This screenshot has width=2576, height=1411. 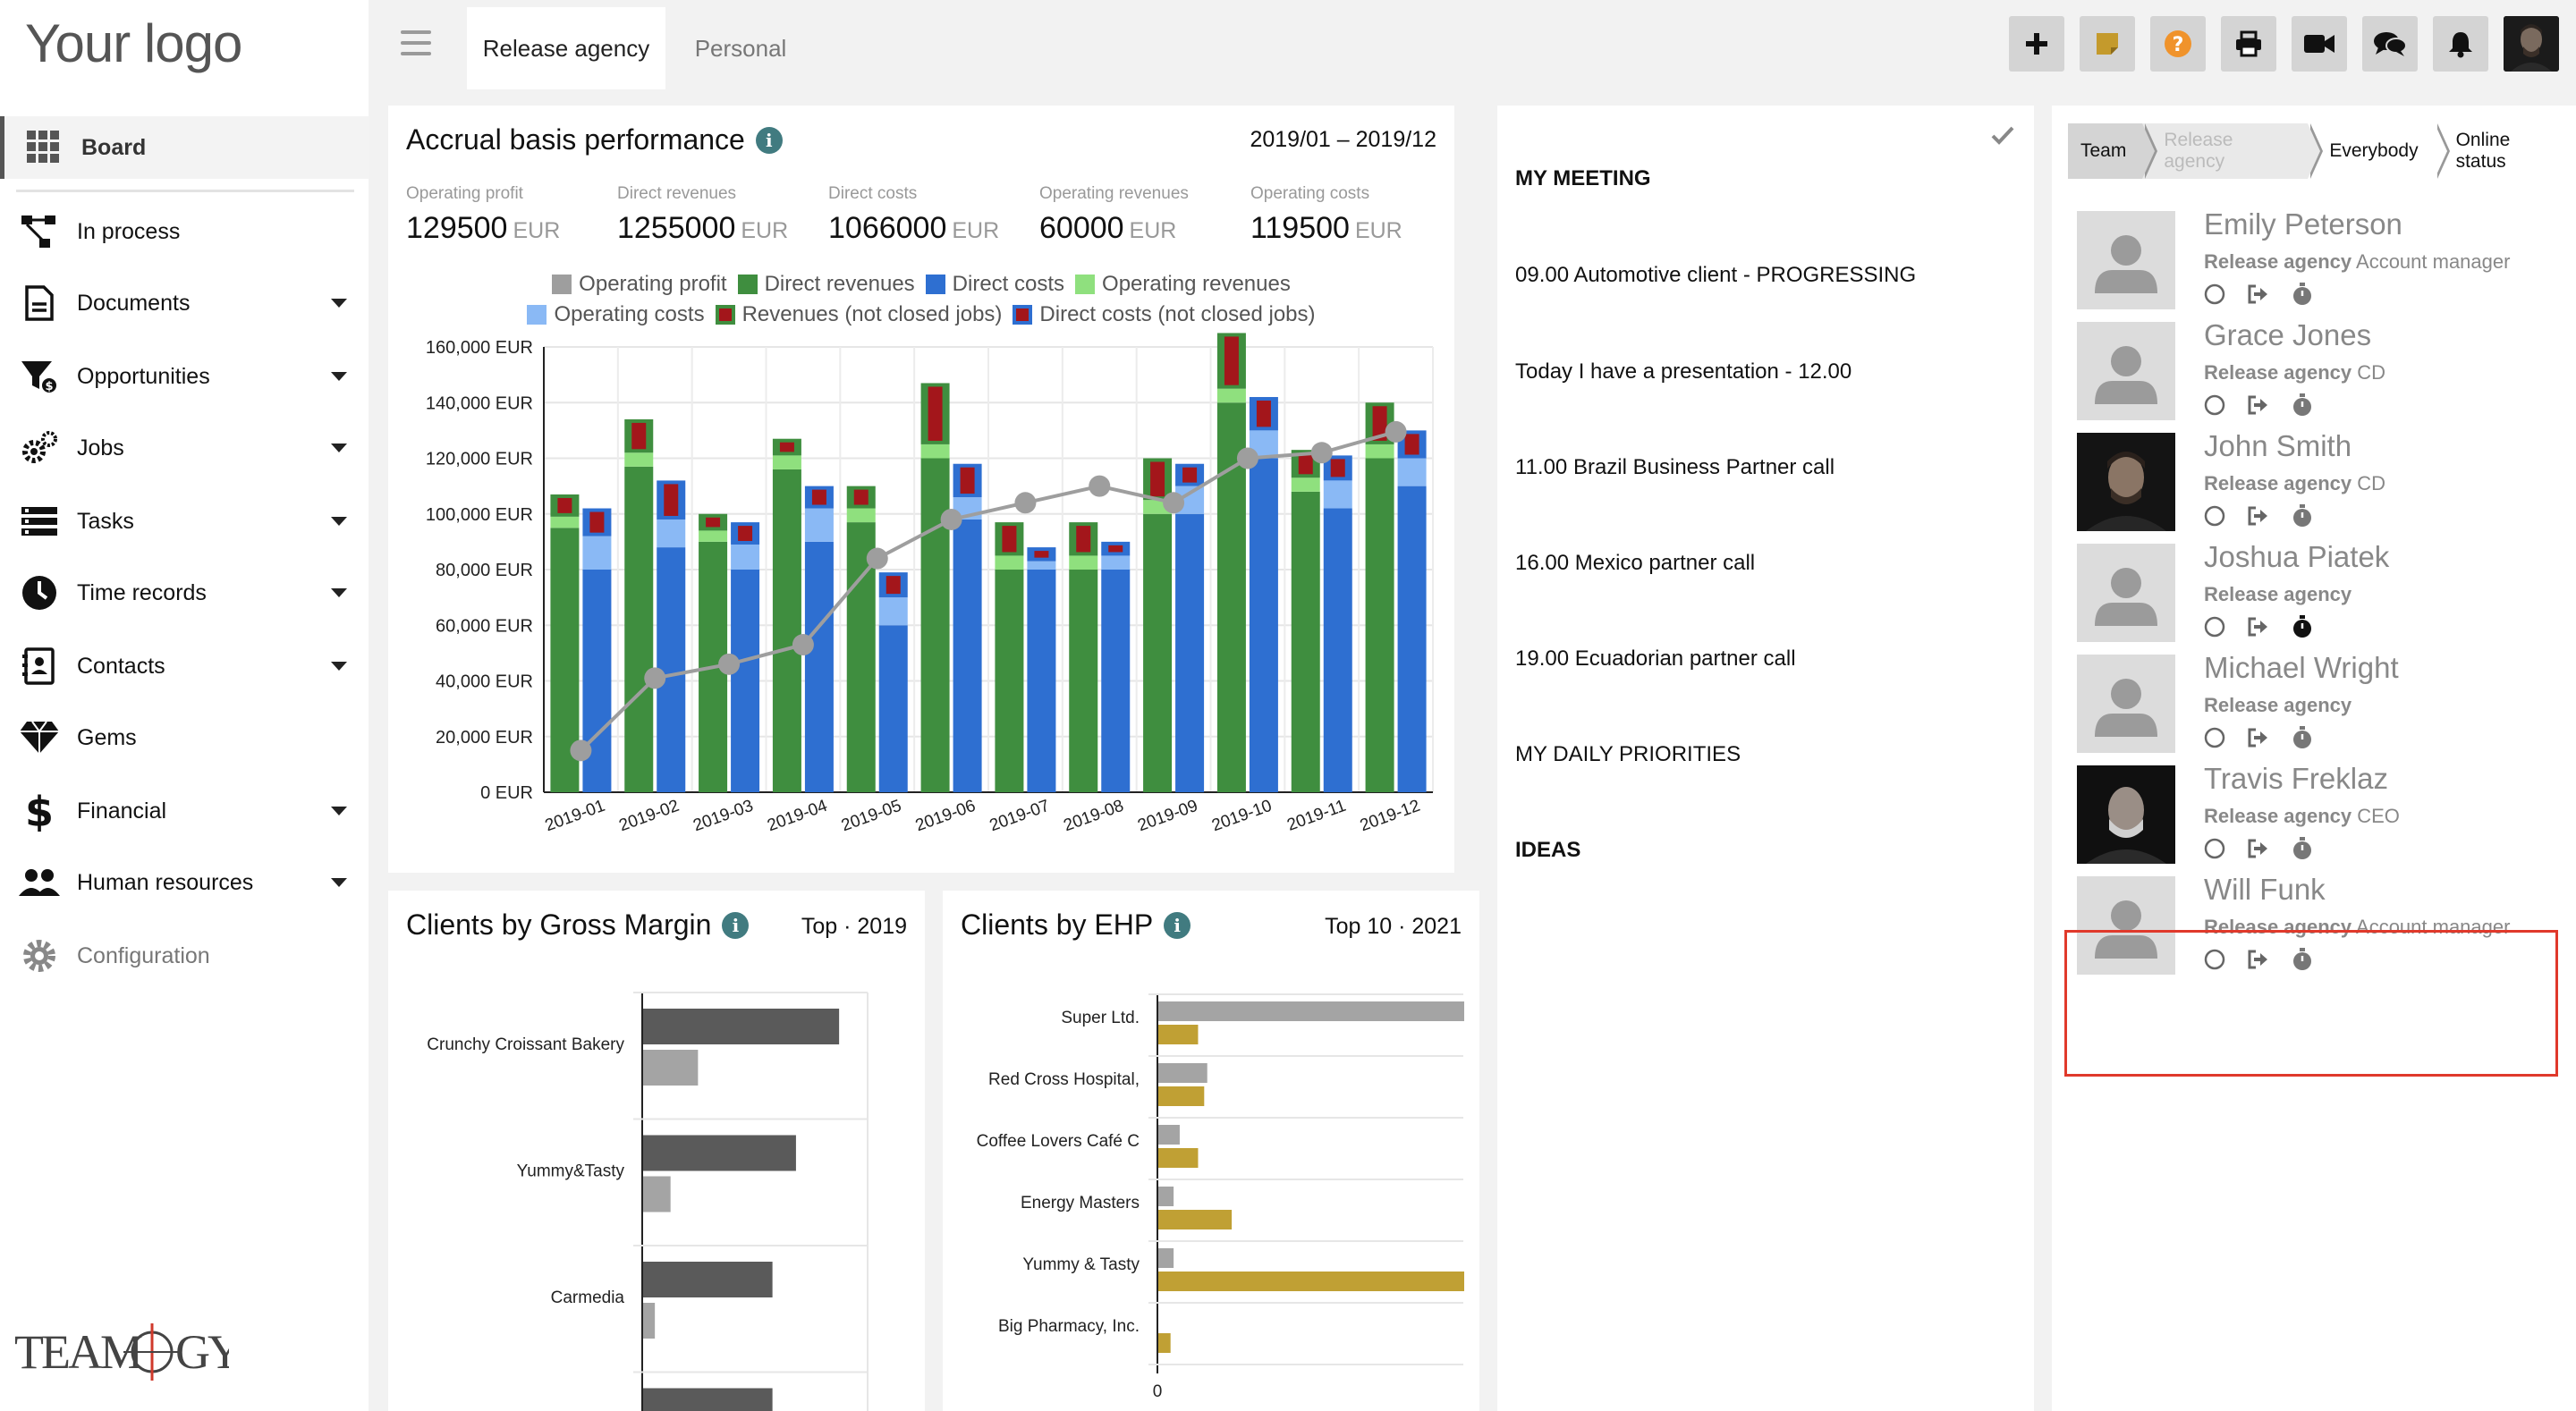 I want to click on sidebar-item-financial: $ Financial, so click(x=184, y=811).